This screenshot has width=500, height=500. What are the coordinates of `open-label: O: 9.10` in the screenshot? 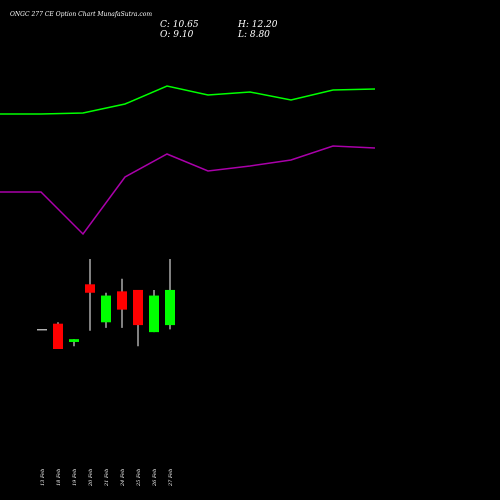 It's located at (177, 35).